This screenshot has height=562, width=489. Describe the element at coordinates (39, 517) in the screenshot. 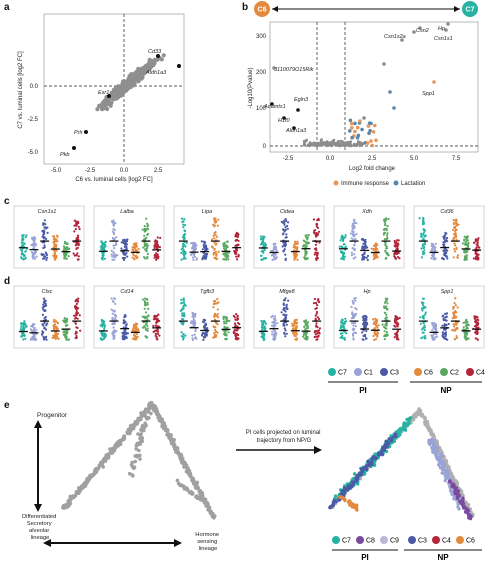

I see `e-left-label-line1: Differentiated` at that location.